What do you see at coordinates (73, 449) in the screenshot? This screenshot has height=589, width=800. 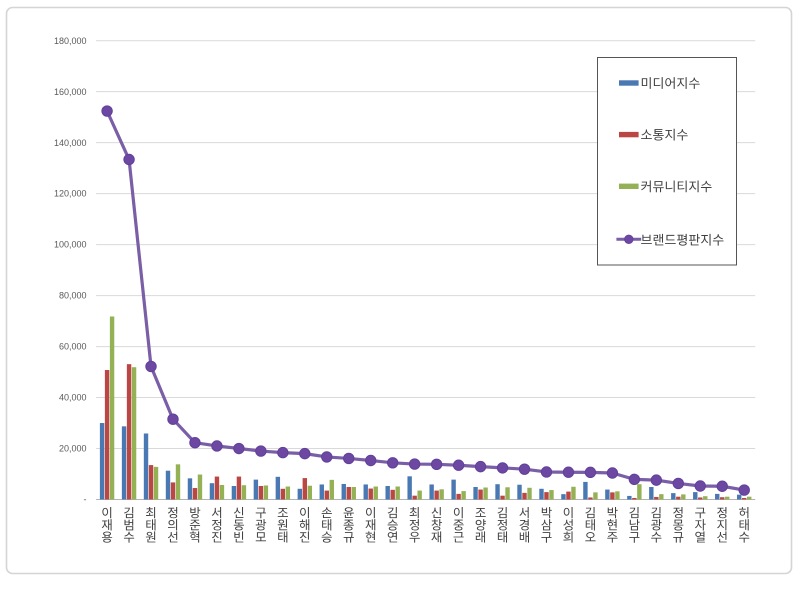 I see `svg-text: 20,000` at bounding box center [73, 449].